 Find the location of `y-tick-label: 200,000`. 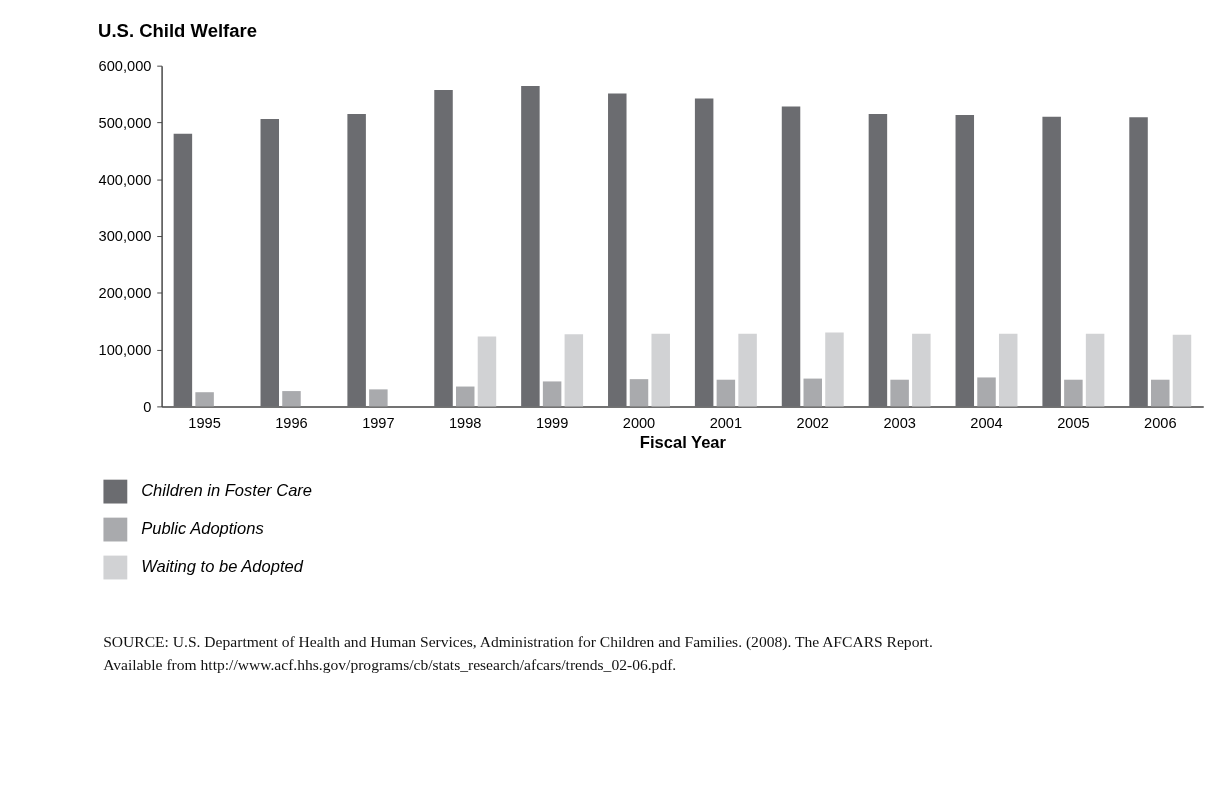

y-tick-label: 200,000 is located at coordinates (125, 293).